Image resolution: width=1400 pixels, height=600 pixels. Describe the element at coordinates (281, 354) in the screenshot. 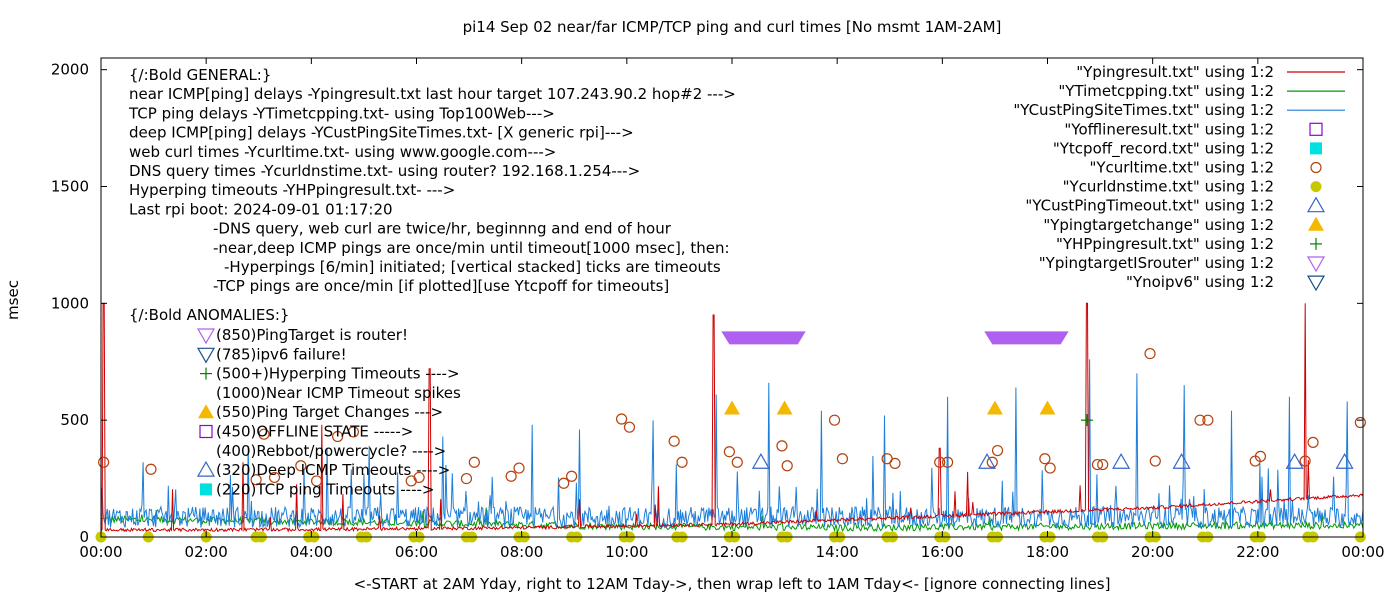

I see `anomaly-line-1: (785)ipv6 failure!` at that location.